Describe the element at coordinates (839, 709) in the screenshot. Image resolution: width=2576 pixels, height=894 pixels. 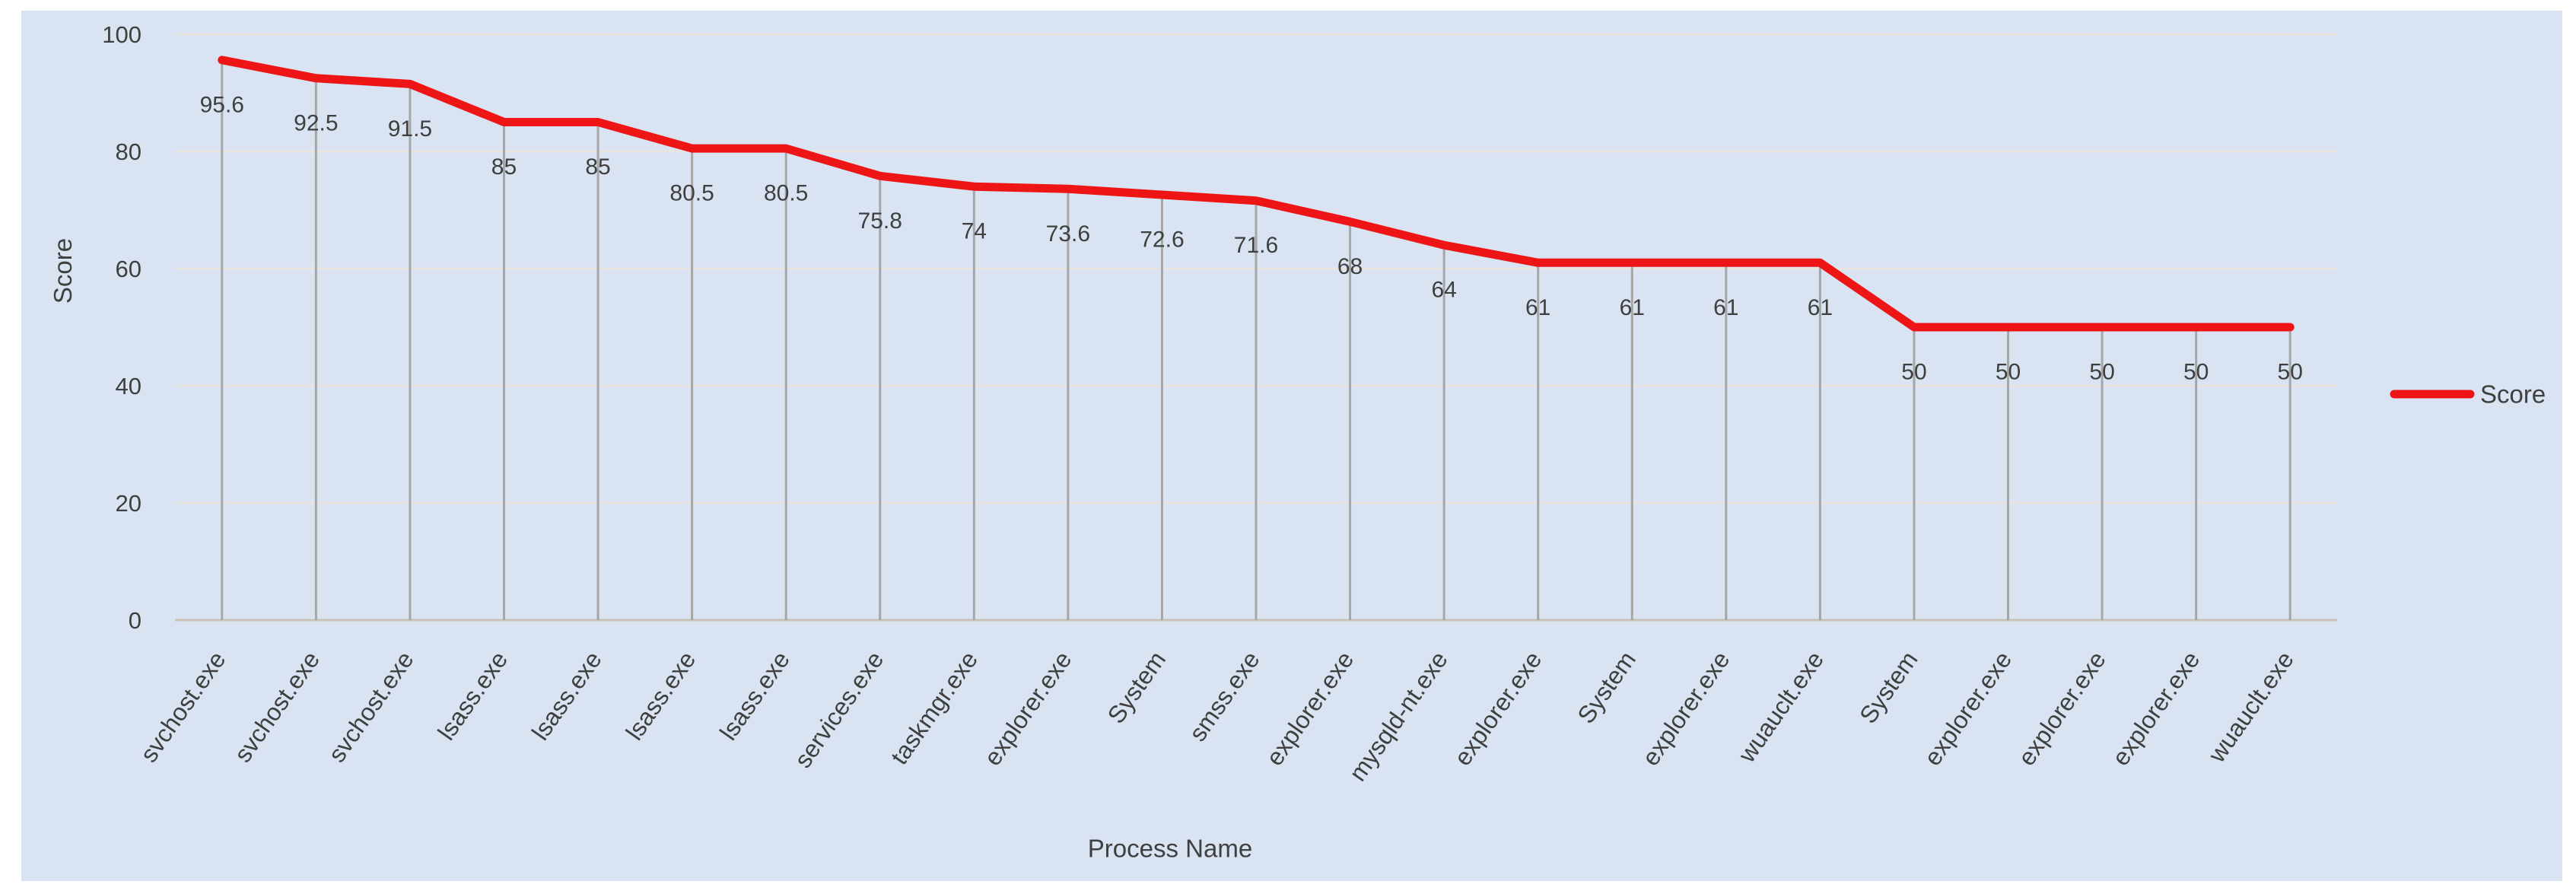
I see `x-tick-label: services.exe` at that location.